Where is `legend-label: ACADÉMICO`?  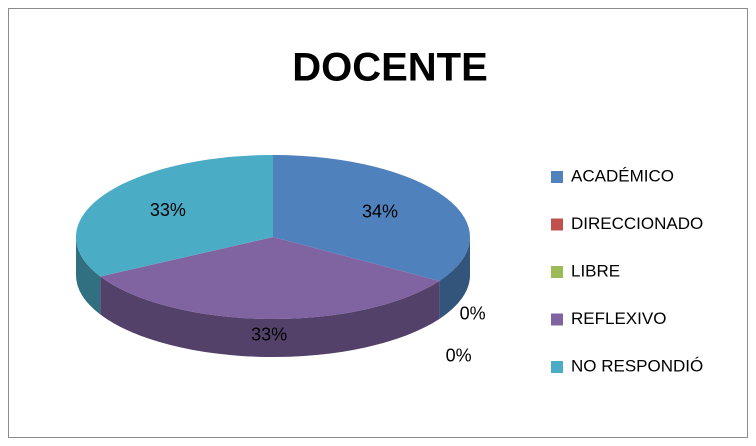
legend-label: ACADÉMICO is located at coordinates (622, 175).